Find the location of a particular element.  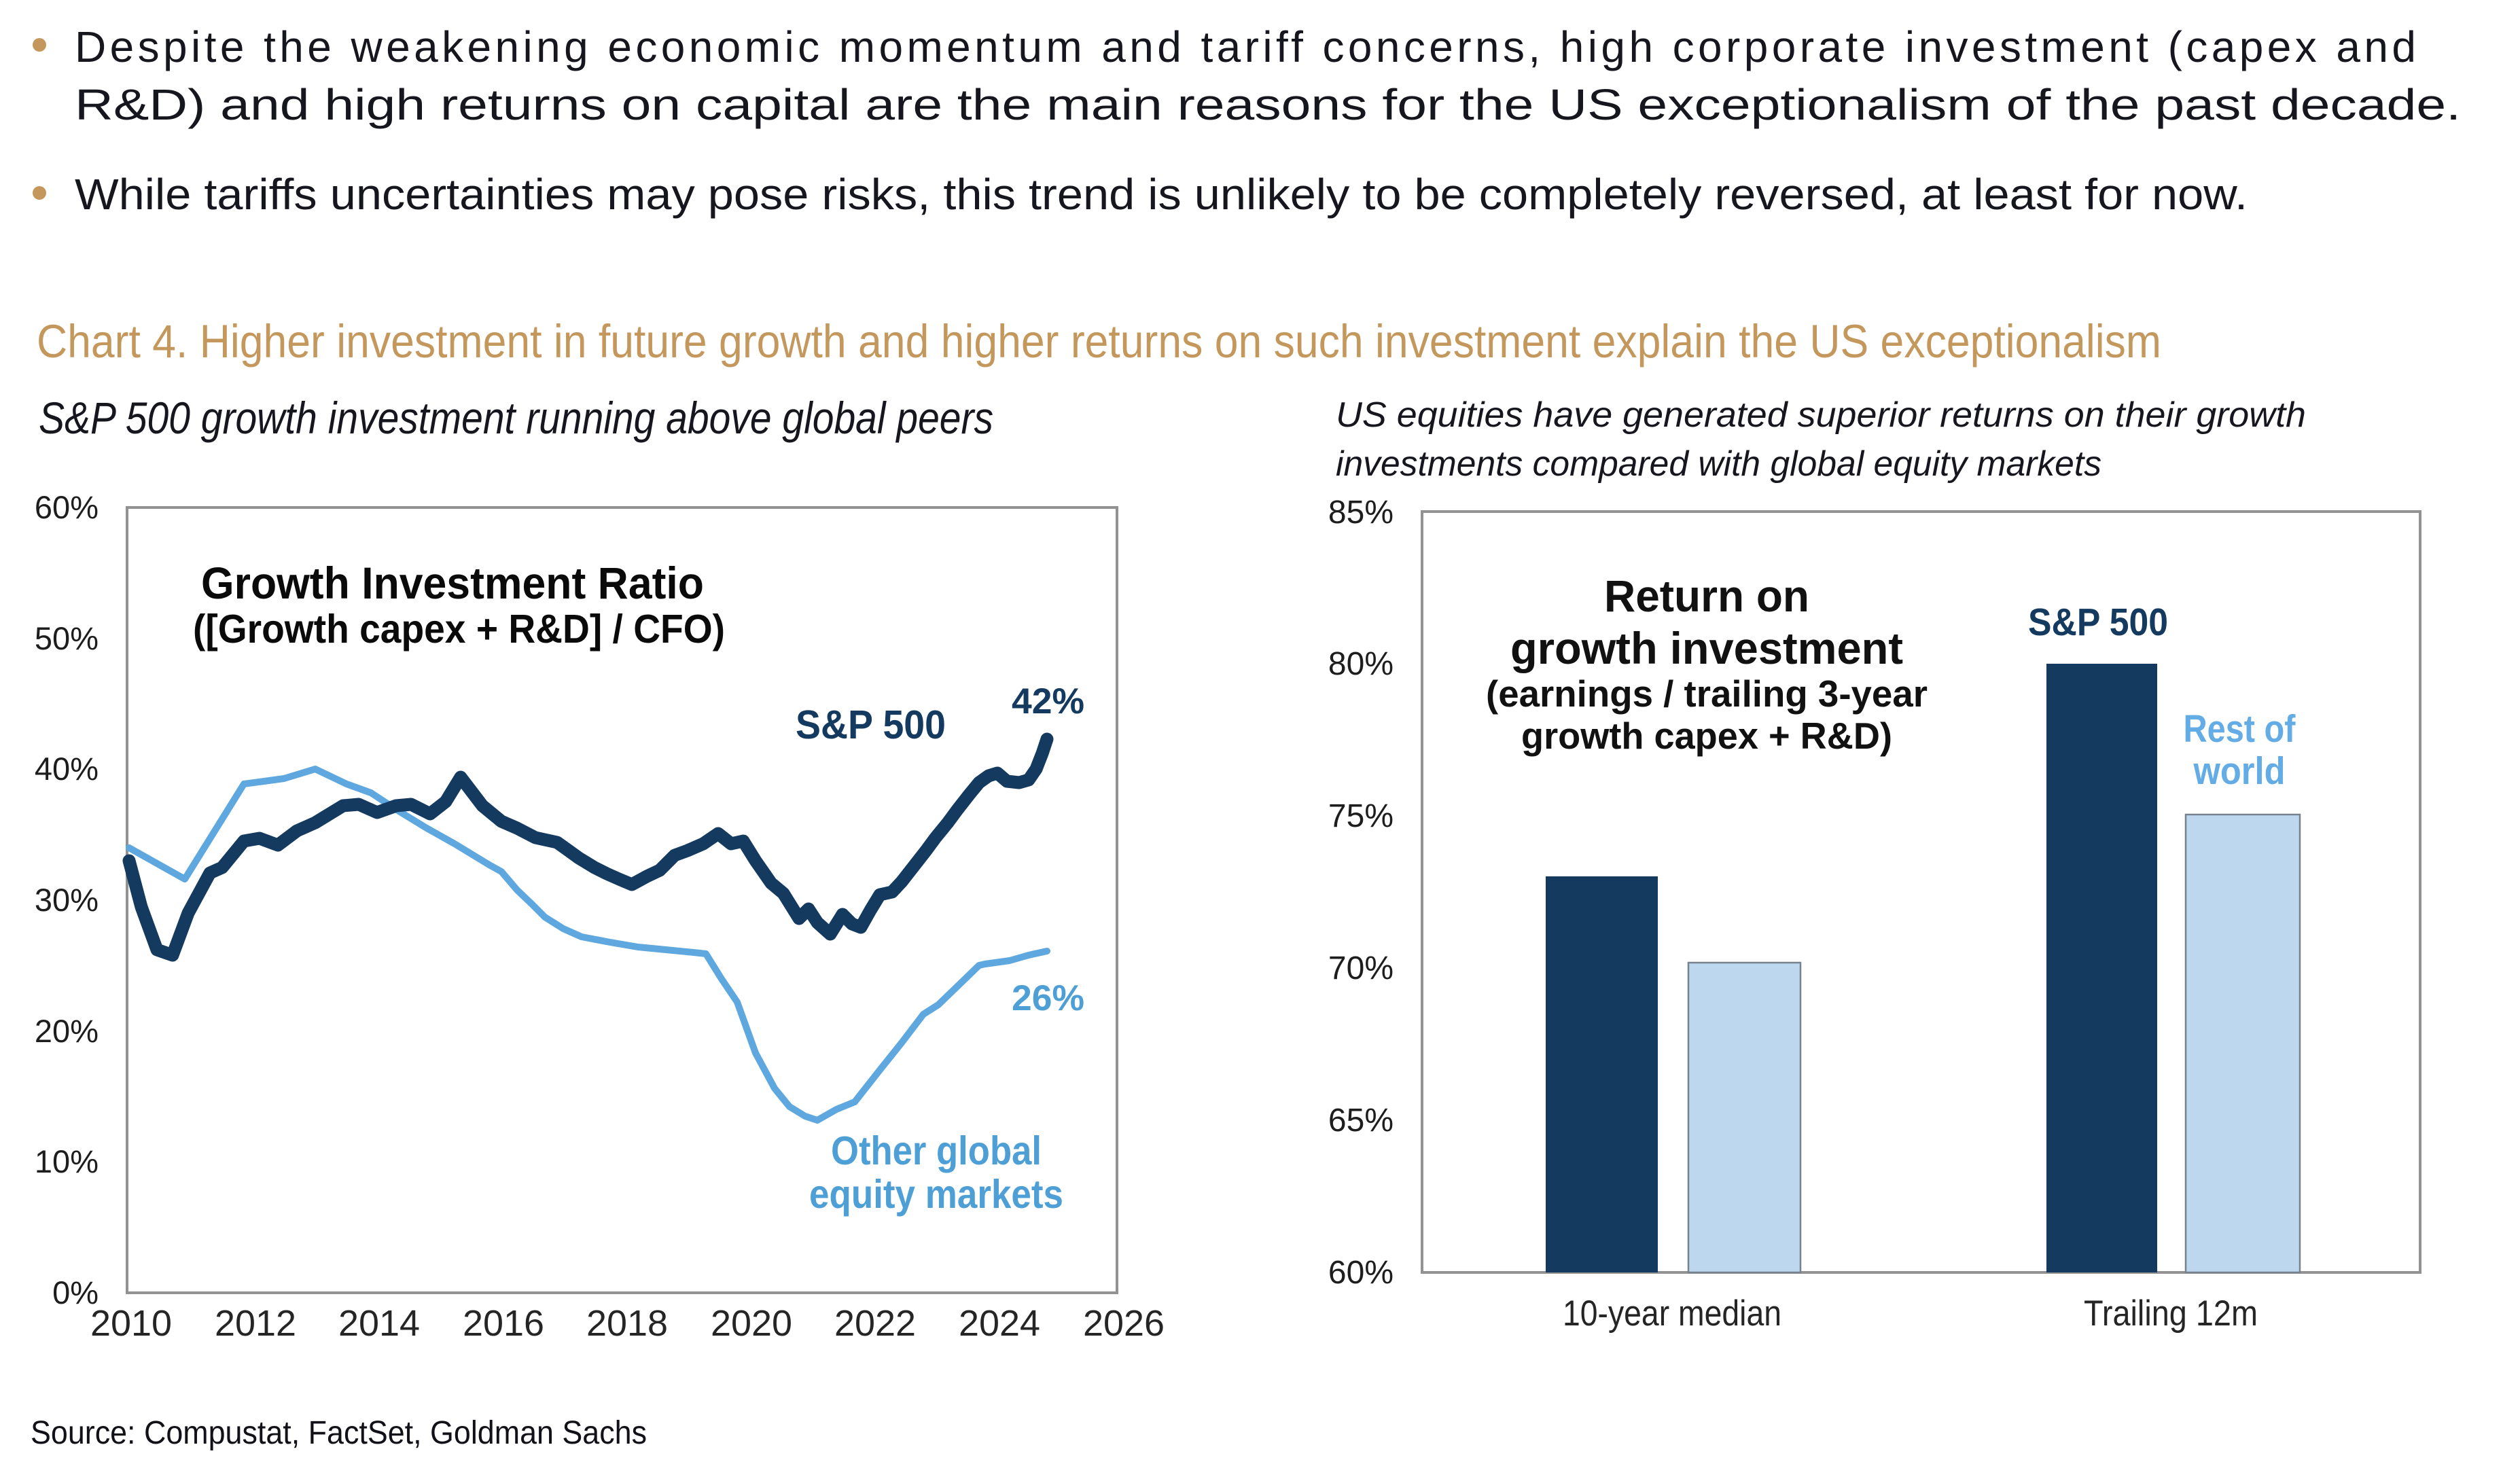

svg-text: (earnings / trailing 3-year is located at coordinates (1707, 694).